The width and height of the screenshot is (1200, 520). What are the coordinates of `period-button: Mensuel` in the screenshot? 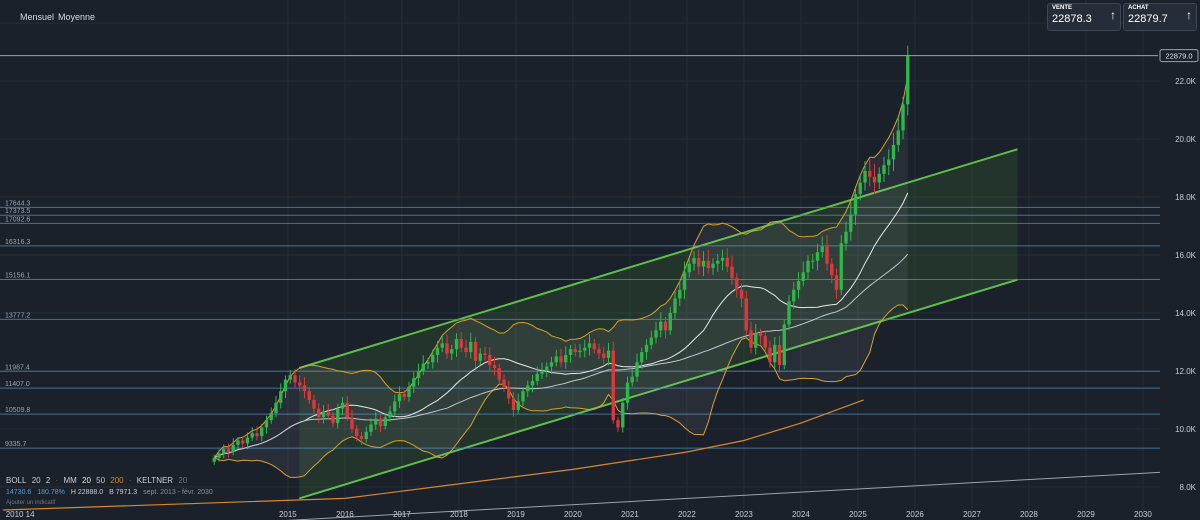 It's located at (37, 17).